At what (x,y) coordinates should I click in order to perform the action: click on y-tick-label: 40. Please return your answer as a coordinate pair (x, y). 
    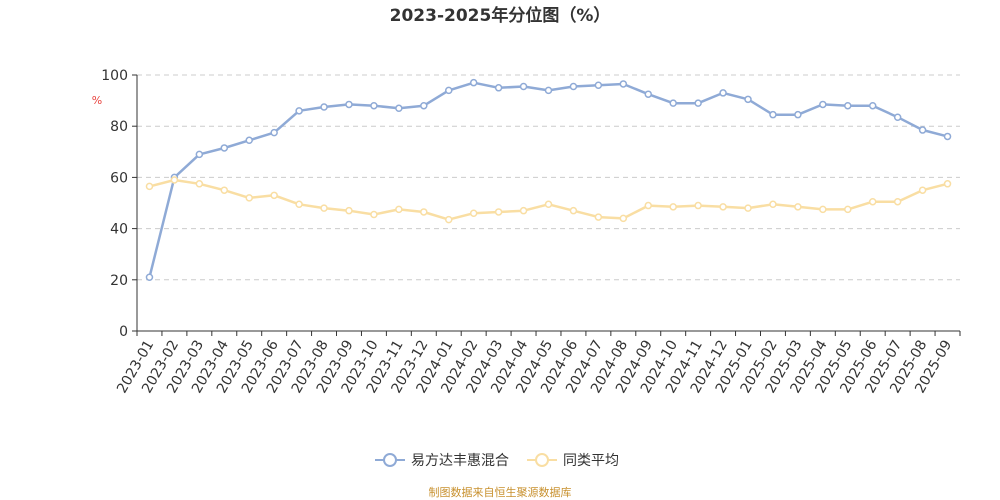
    Looking at the image, I should click on (119, 230).